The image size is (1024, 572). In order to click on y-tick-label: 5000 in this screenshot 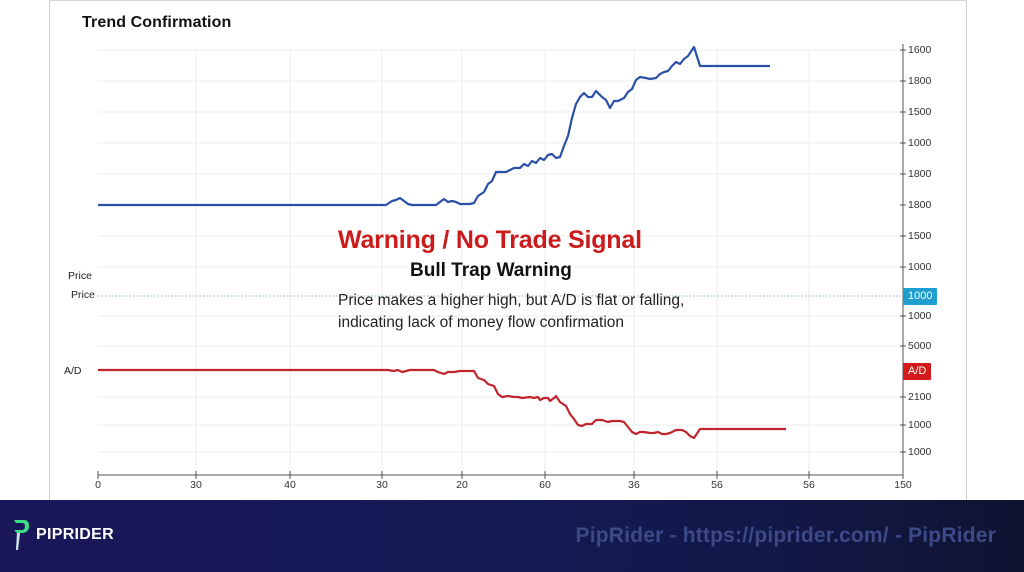, I will do `click(920, 346)`.